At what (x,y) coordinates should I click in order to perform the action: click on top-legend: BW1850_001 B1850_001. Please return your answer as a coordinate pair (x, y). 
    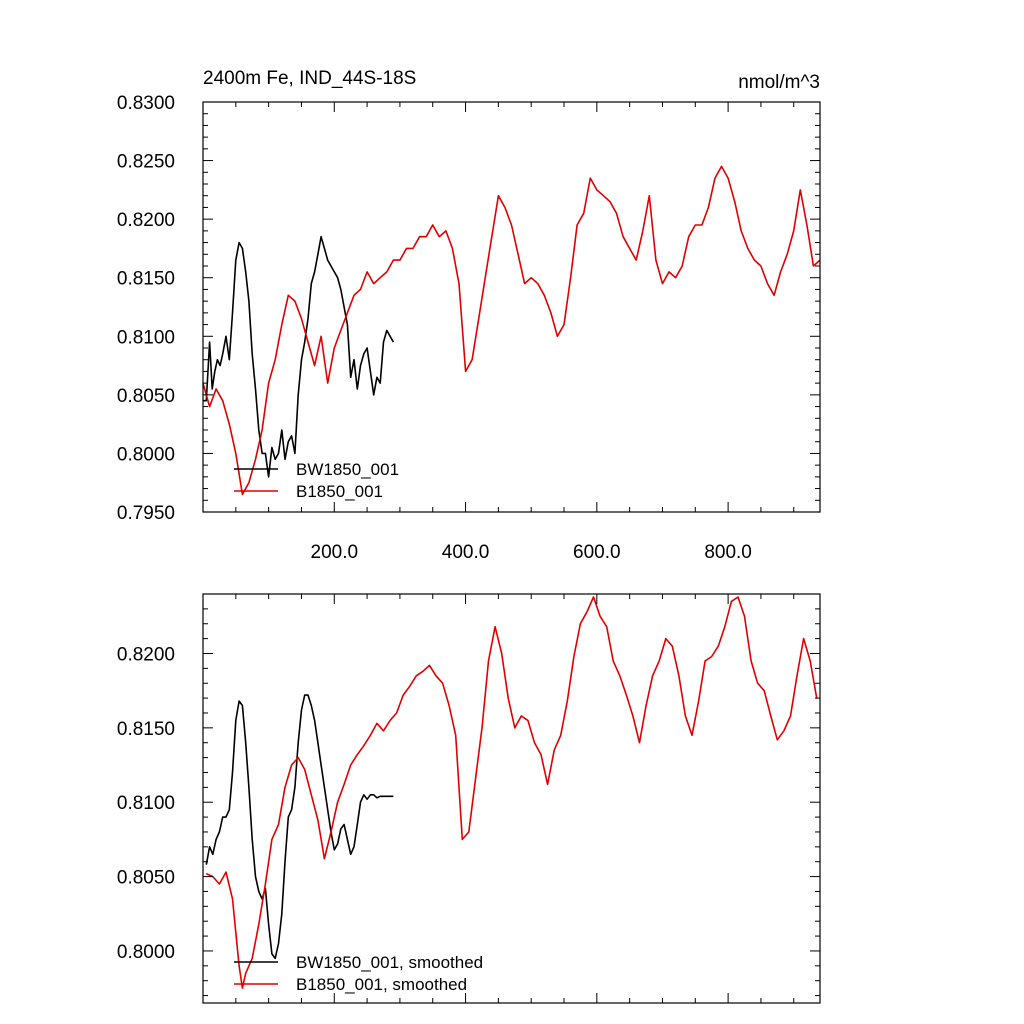
    Looking at the image, I should click on (316, 480).